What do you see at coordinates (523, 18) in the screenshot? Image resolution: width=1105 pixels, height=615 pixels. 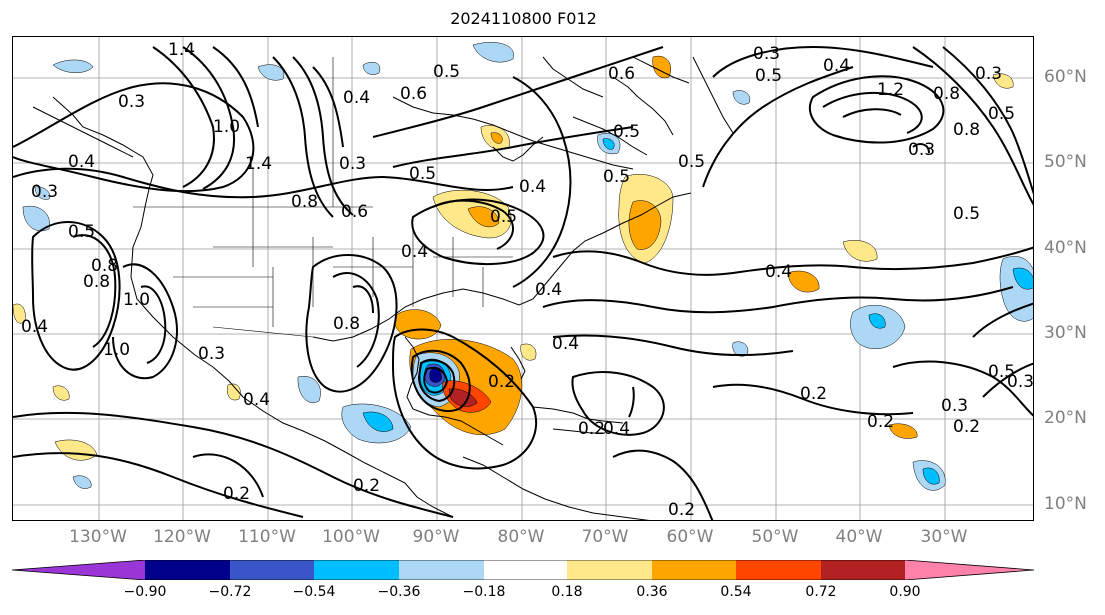 I see `map-title: 2024110800 F012` at bounding box center [523, 18].